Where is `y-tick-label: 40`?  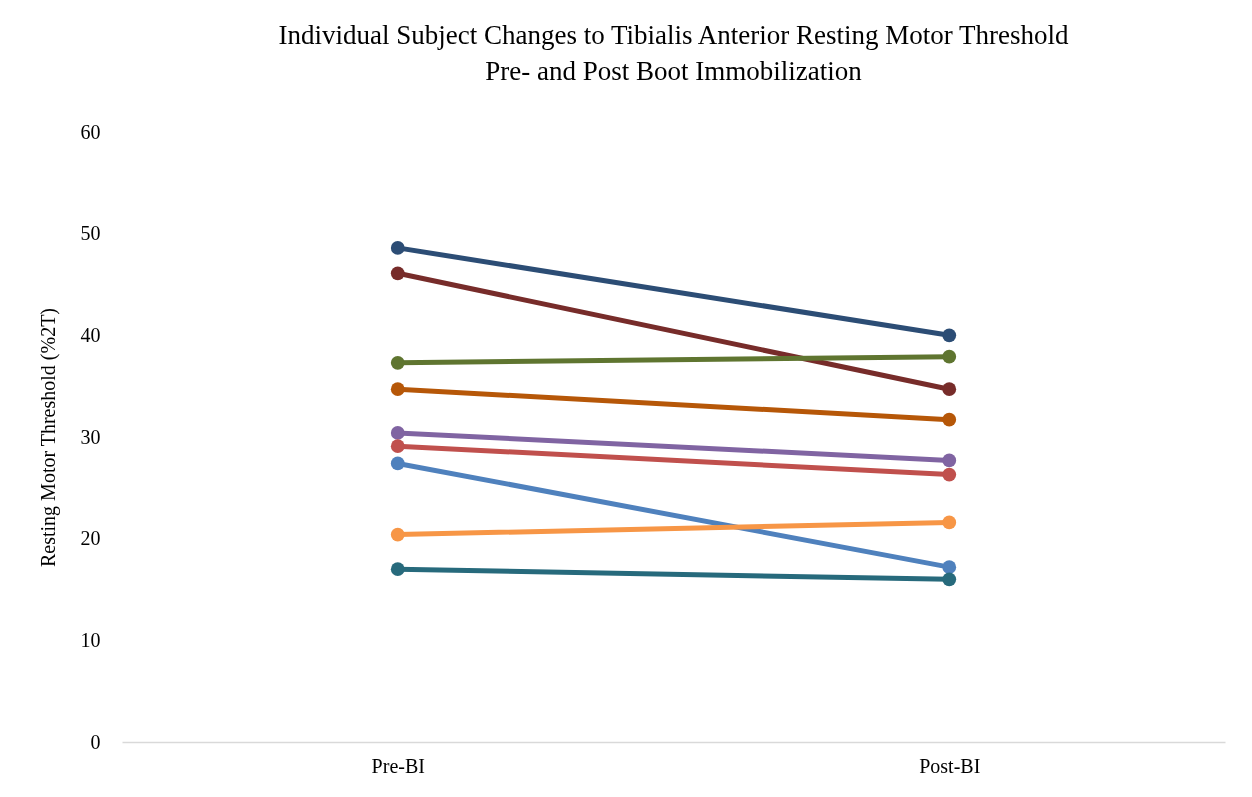 y-tick-label: 40 is located at coordinates (90, 334).